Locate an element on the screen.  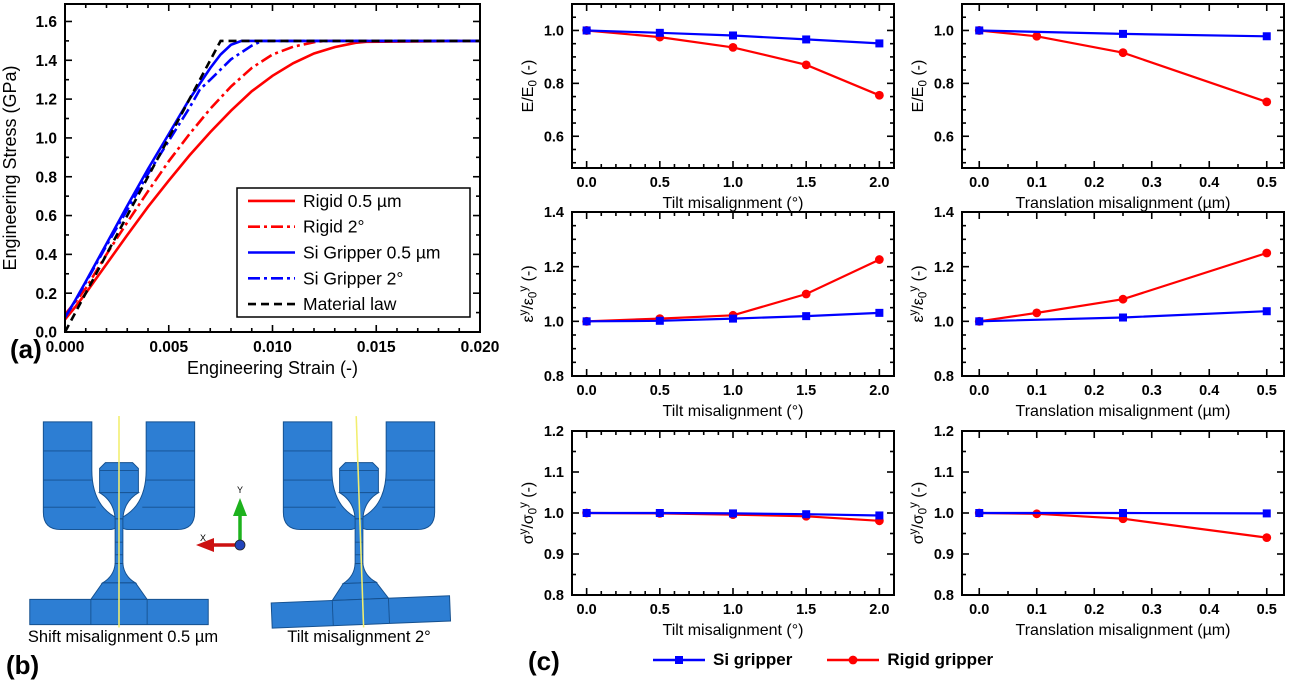
axis-triad-icon: YX is located at coordinates (221, 518).